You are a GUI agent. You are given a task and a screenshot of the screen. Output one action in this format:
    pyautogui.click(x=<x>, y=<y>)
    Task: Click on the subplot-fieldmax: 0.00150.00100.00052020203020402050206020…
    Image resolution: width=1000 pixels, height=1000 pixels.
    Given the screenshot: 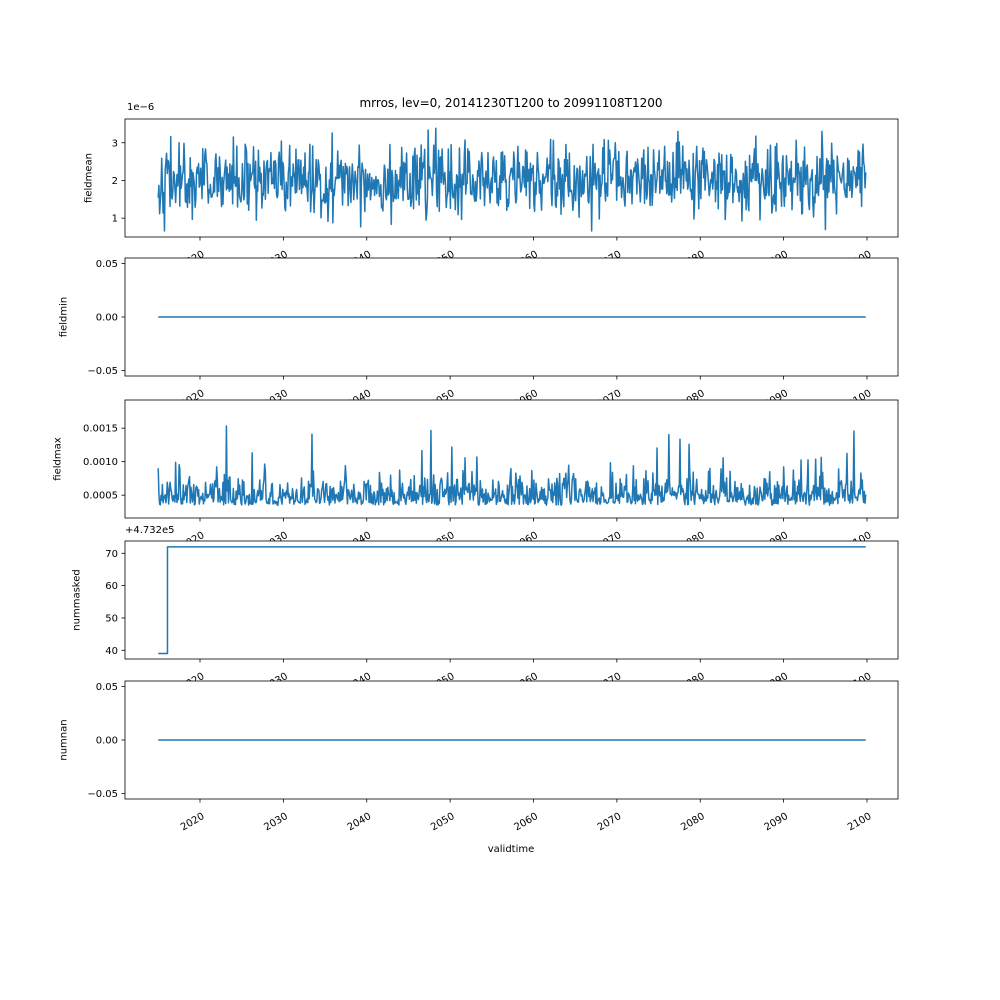 What is the action you would take?
    pyautogui.click(x=491, y=475)
    